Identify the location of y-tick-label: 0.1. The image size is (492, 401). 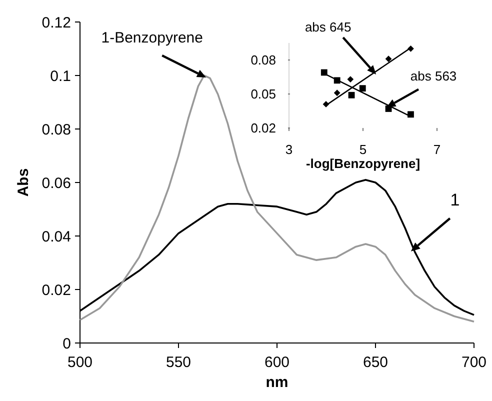
(60, 76).